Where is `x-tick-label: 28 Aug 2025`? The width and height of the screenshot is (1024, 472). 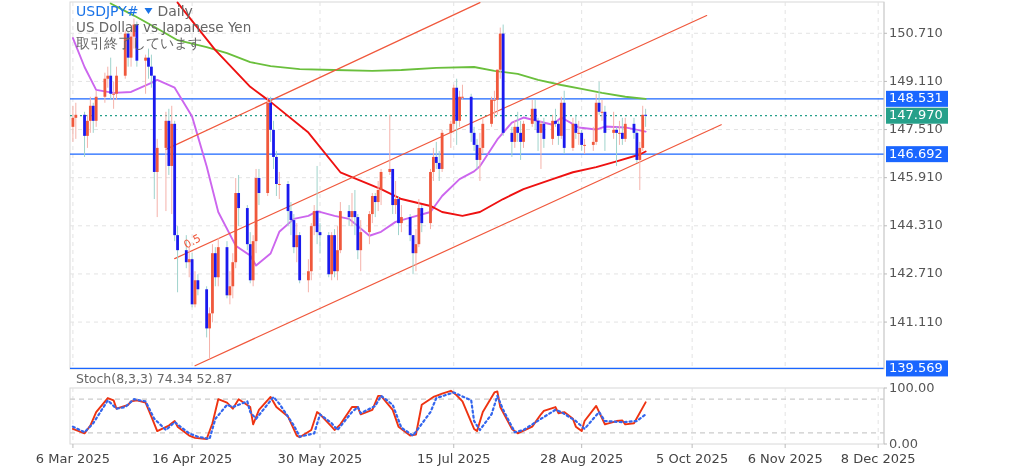
x-tick-label: 28 Aug 2025 is located at coordinates (582, 458).